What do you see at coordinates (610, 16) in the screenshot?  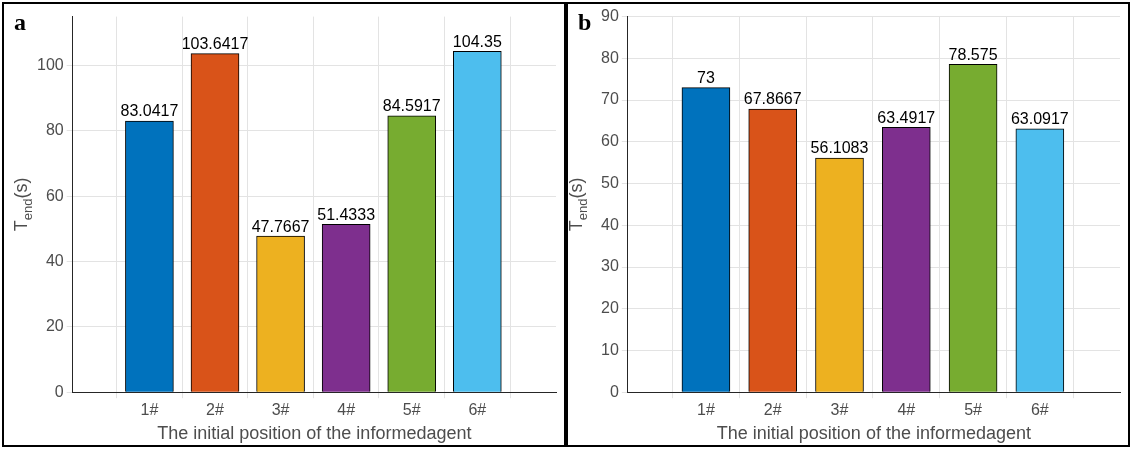 I see `y-tick-label: 90` at bounding box center [610, 16].